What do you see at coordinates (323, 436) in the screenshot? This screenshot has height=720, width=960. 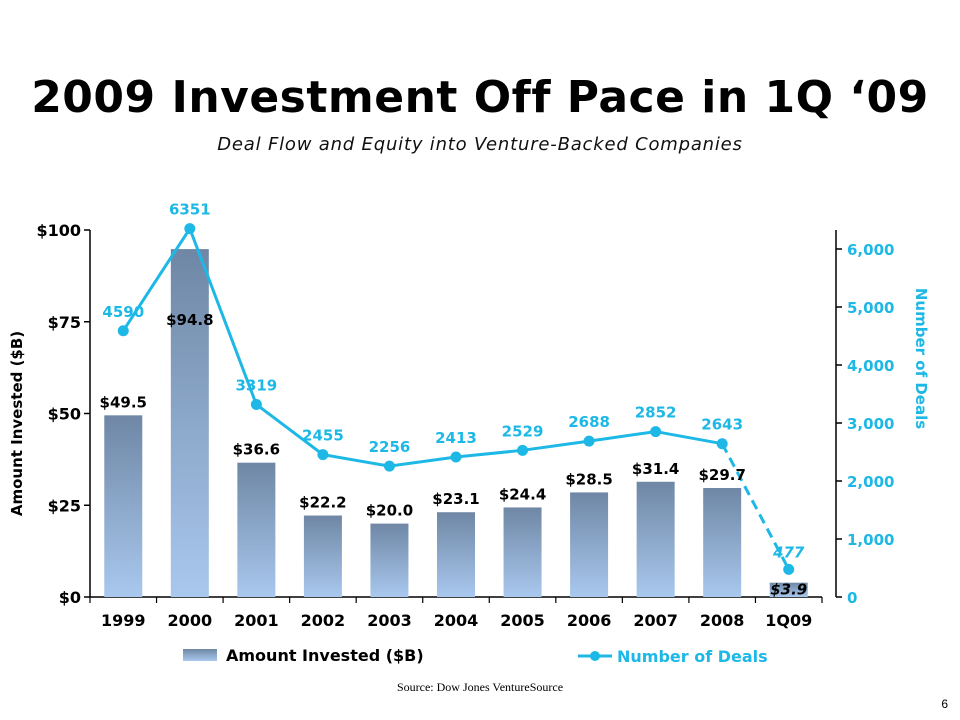 I see `deal-value-label: 2455` at bounding box center [323, 436].